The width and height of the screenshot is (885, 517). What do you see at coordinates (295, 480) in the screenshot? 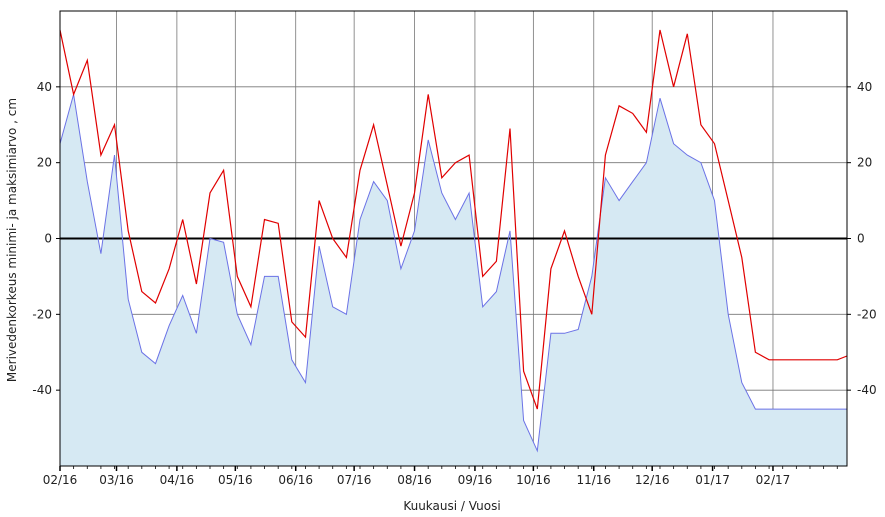
I see `x-tick-label: 06/16` at bounding box center [295, 480].